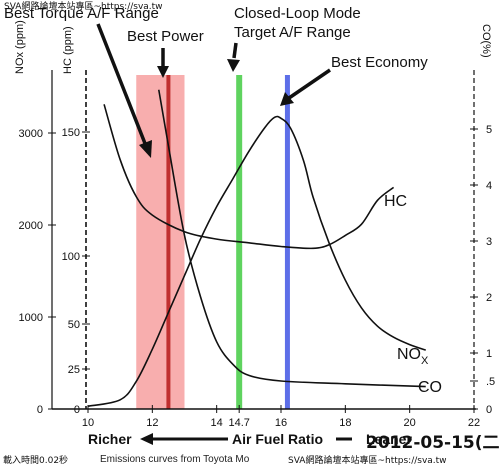 This screenshot has height=470, width=500. What do you see at coordinates (389, 439) in the screenshot?
I see `x-label-leaner: Leaner` at bounding box center [389, 439].